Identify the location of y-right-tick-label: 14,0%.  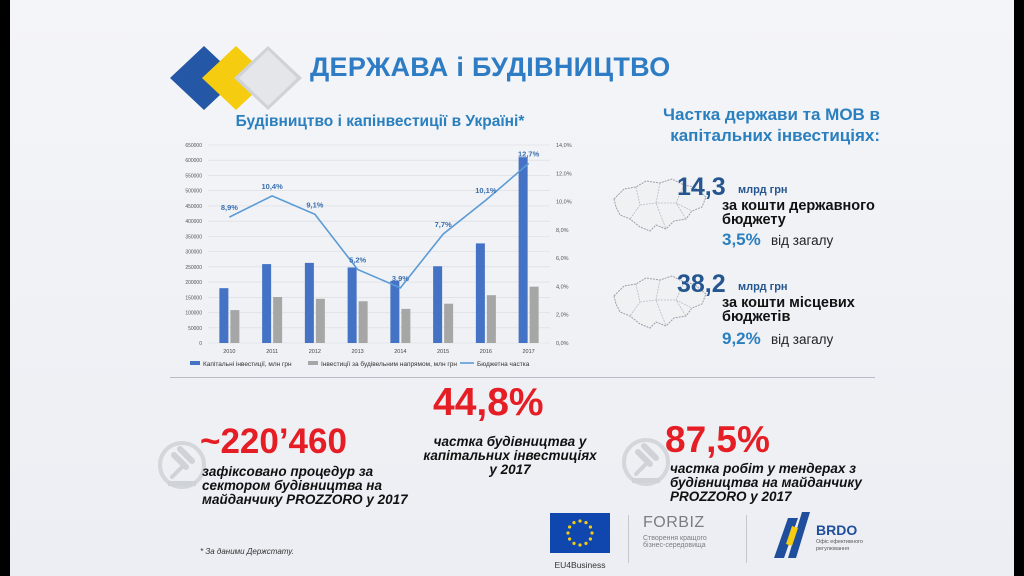
(564, 146).